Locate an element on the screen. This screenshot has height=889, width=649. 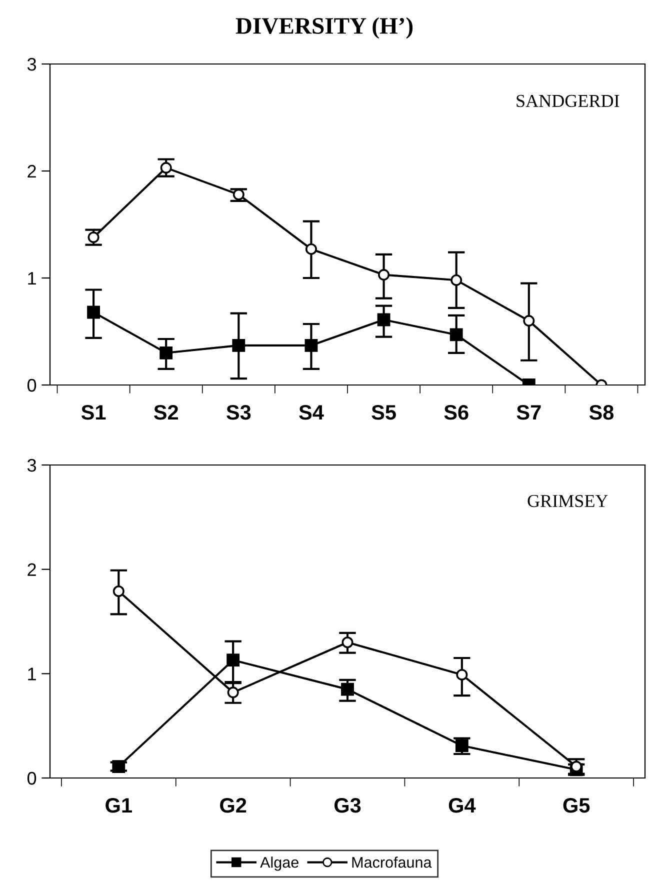
x-tick-label: S6 is located at coordinates (456, 412).